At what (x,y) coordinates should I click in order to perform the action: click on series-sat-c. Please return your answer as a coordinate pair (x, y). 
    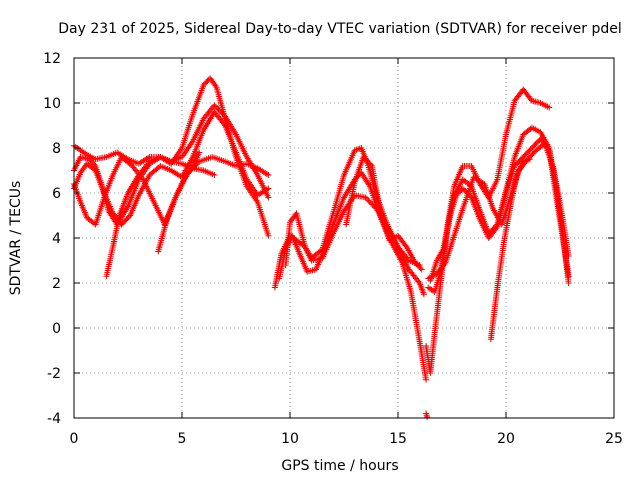
    Looking at the image, I should click on (171, 168).